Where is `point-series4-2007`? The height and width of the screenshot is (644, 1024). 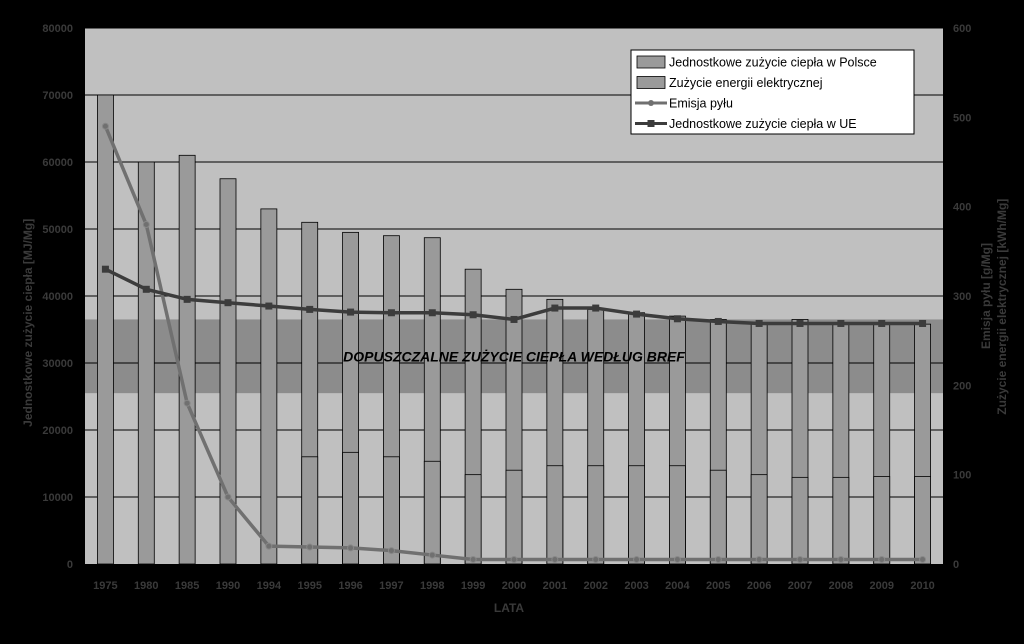
point-series4-2007 is located at coordinates (800, 323).